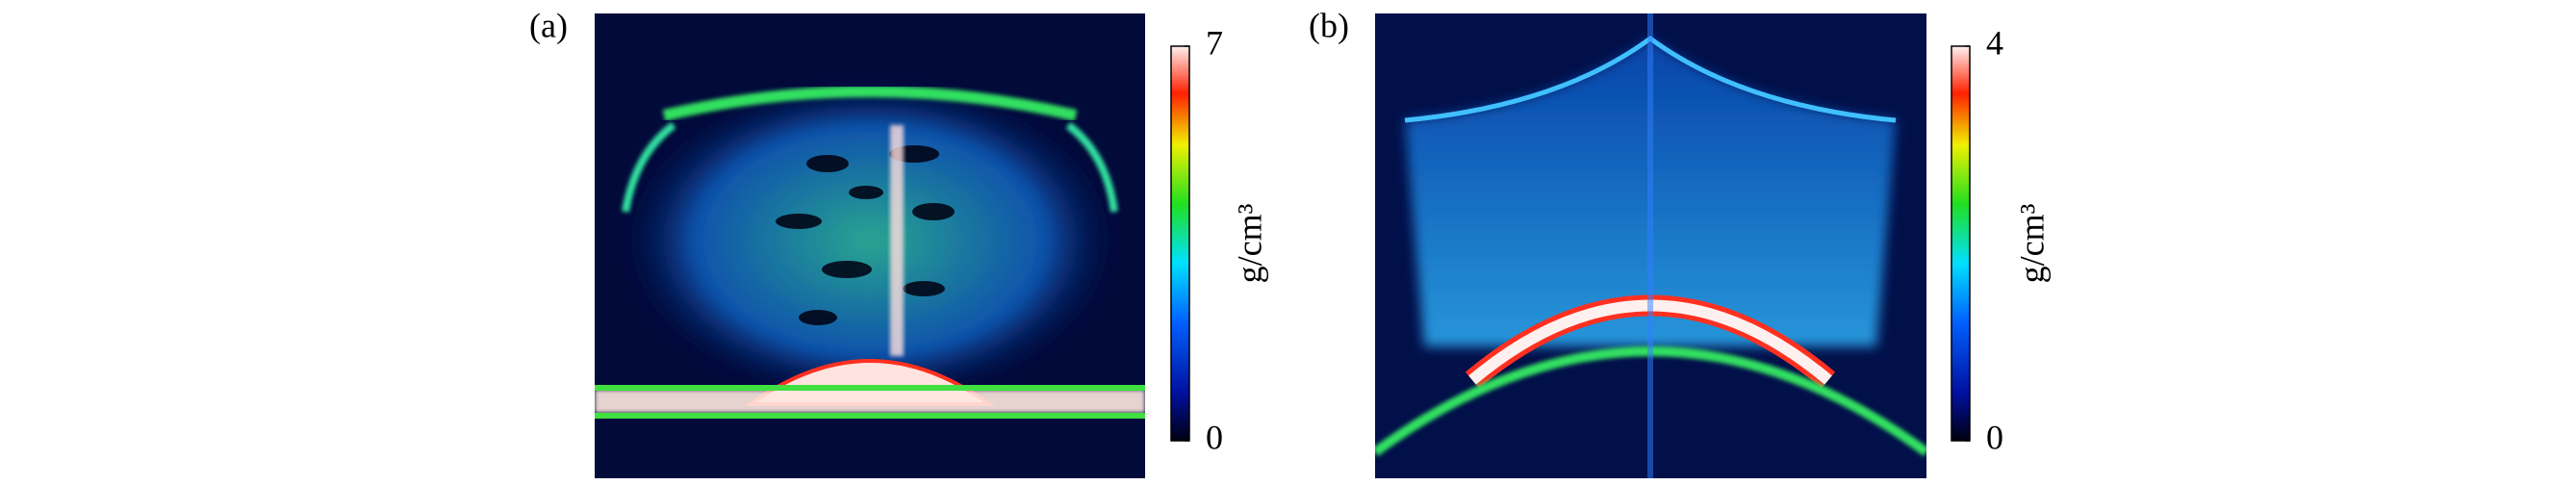  What do you see at coordinates (1214, 43) in the screenshot?
I see `colorbar-tick-label: 7` at bounding box center [1214, 43].